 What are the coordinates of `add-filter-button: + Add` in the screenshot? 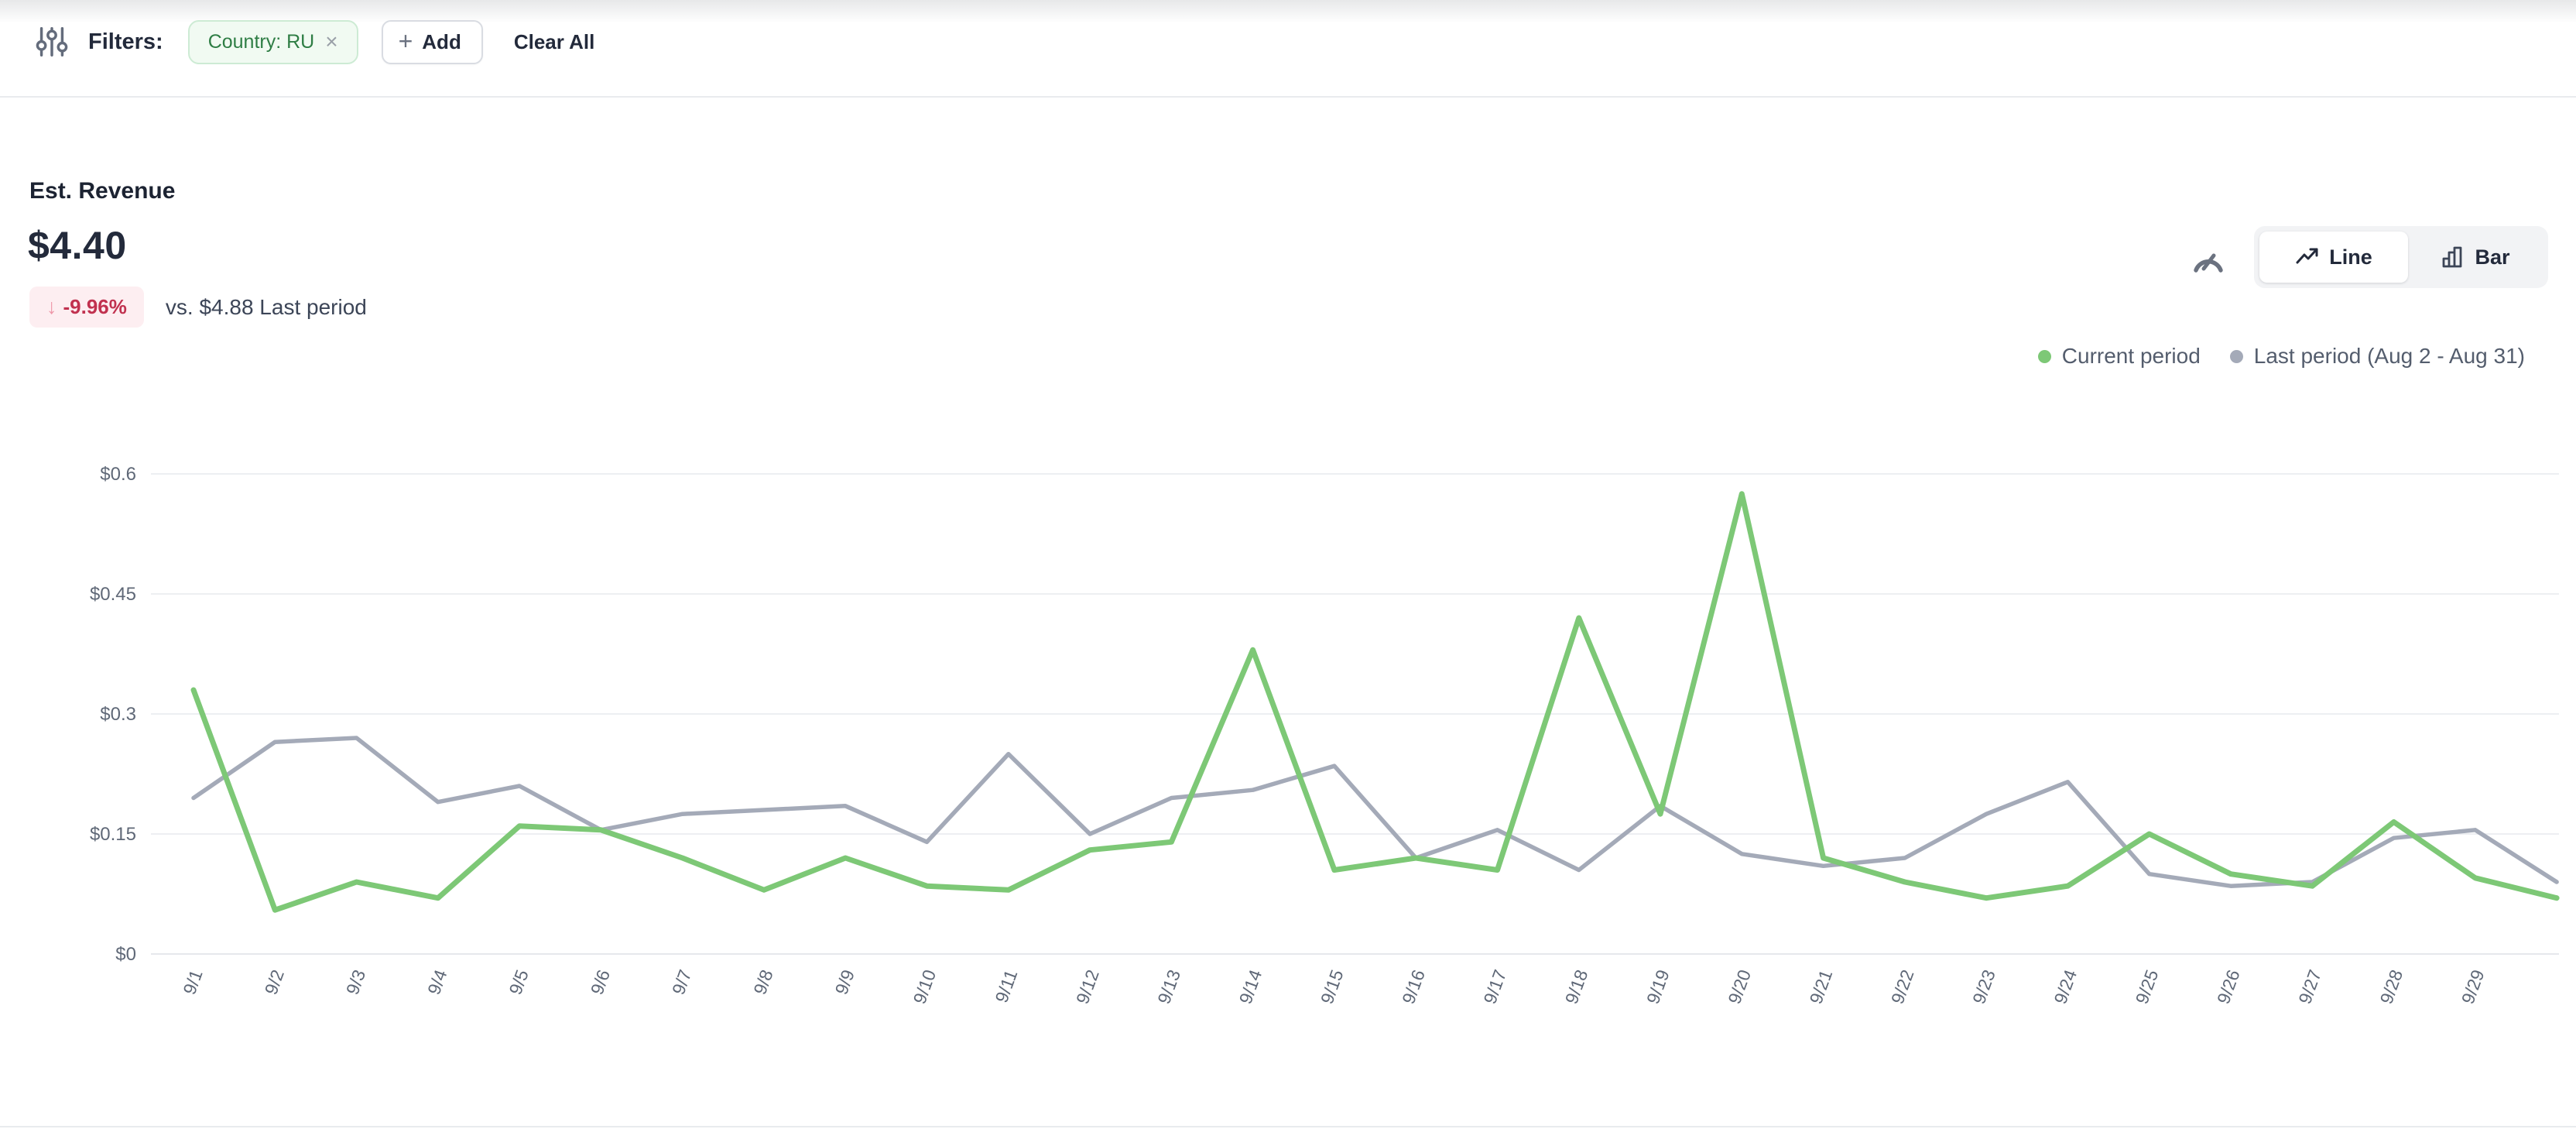 It's located at (432, 41).